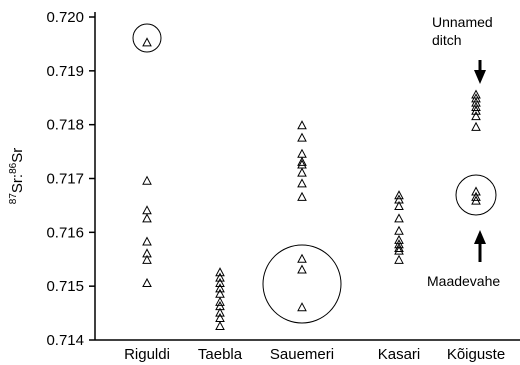  I want to click on riguldi-outlier-circle, so click(147, 38).